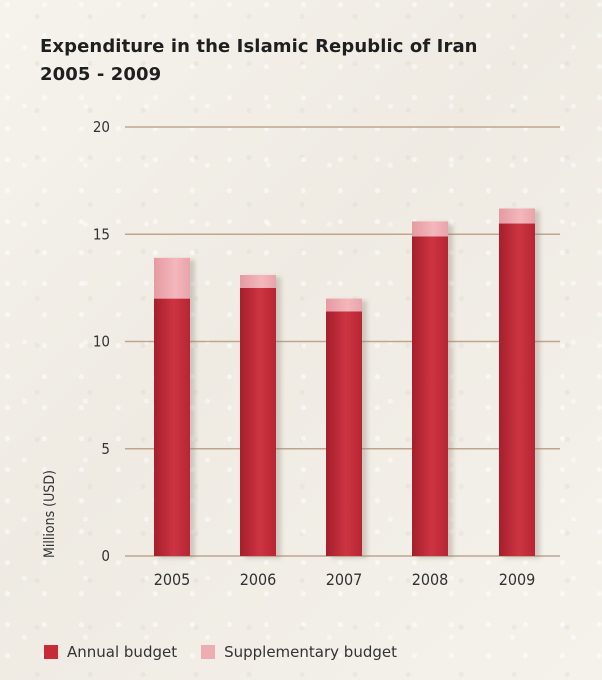 The height and width of the screenshot is (680, 602). What do you see at coordinates (101, 342) in the screenshot?
I see `y-tick-label-10: 10` at bounding box center [101, 342].